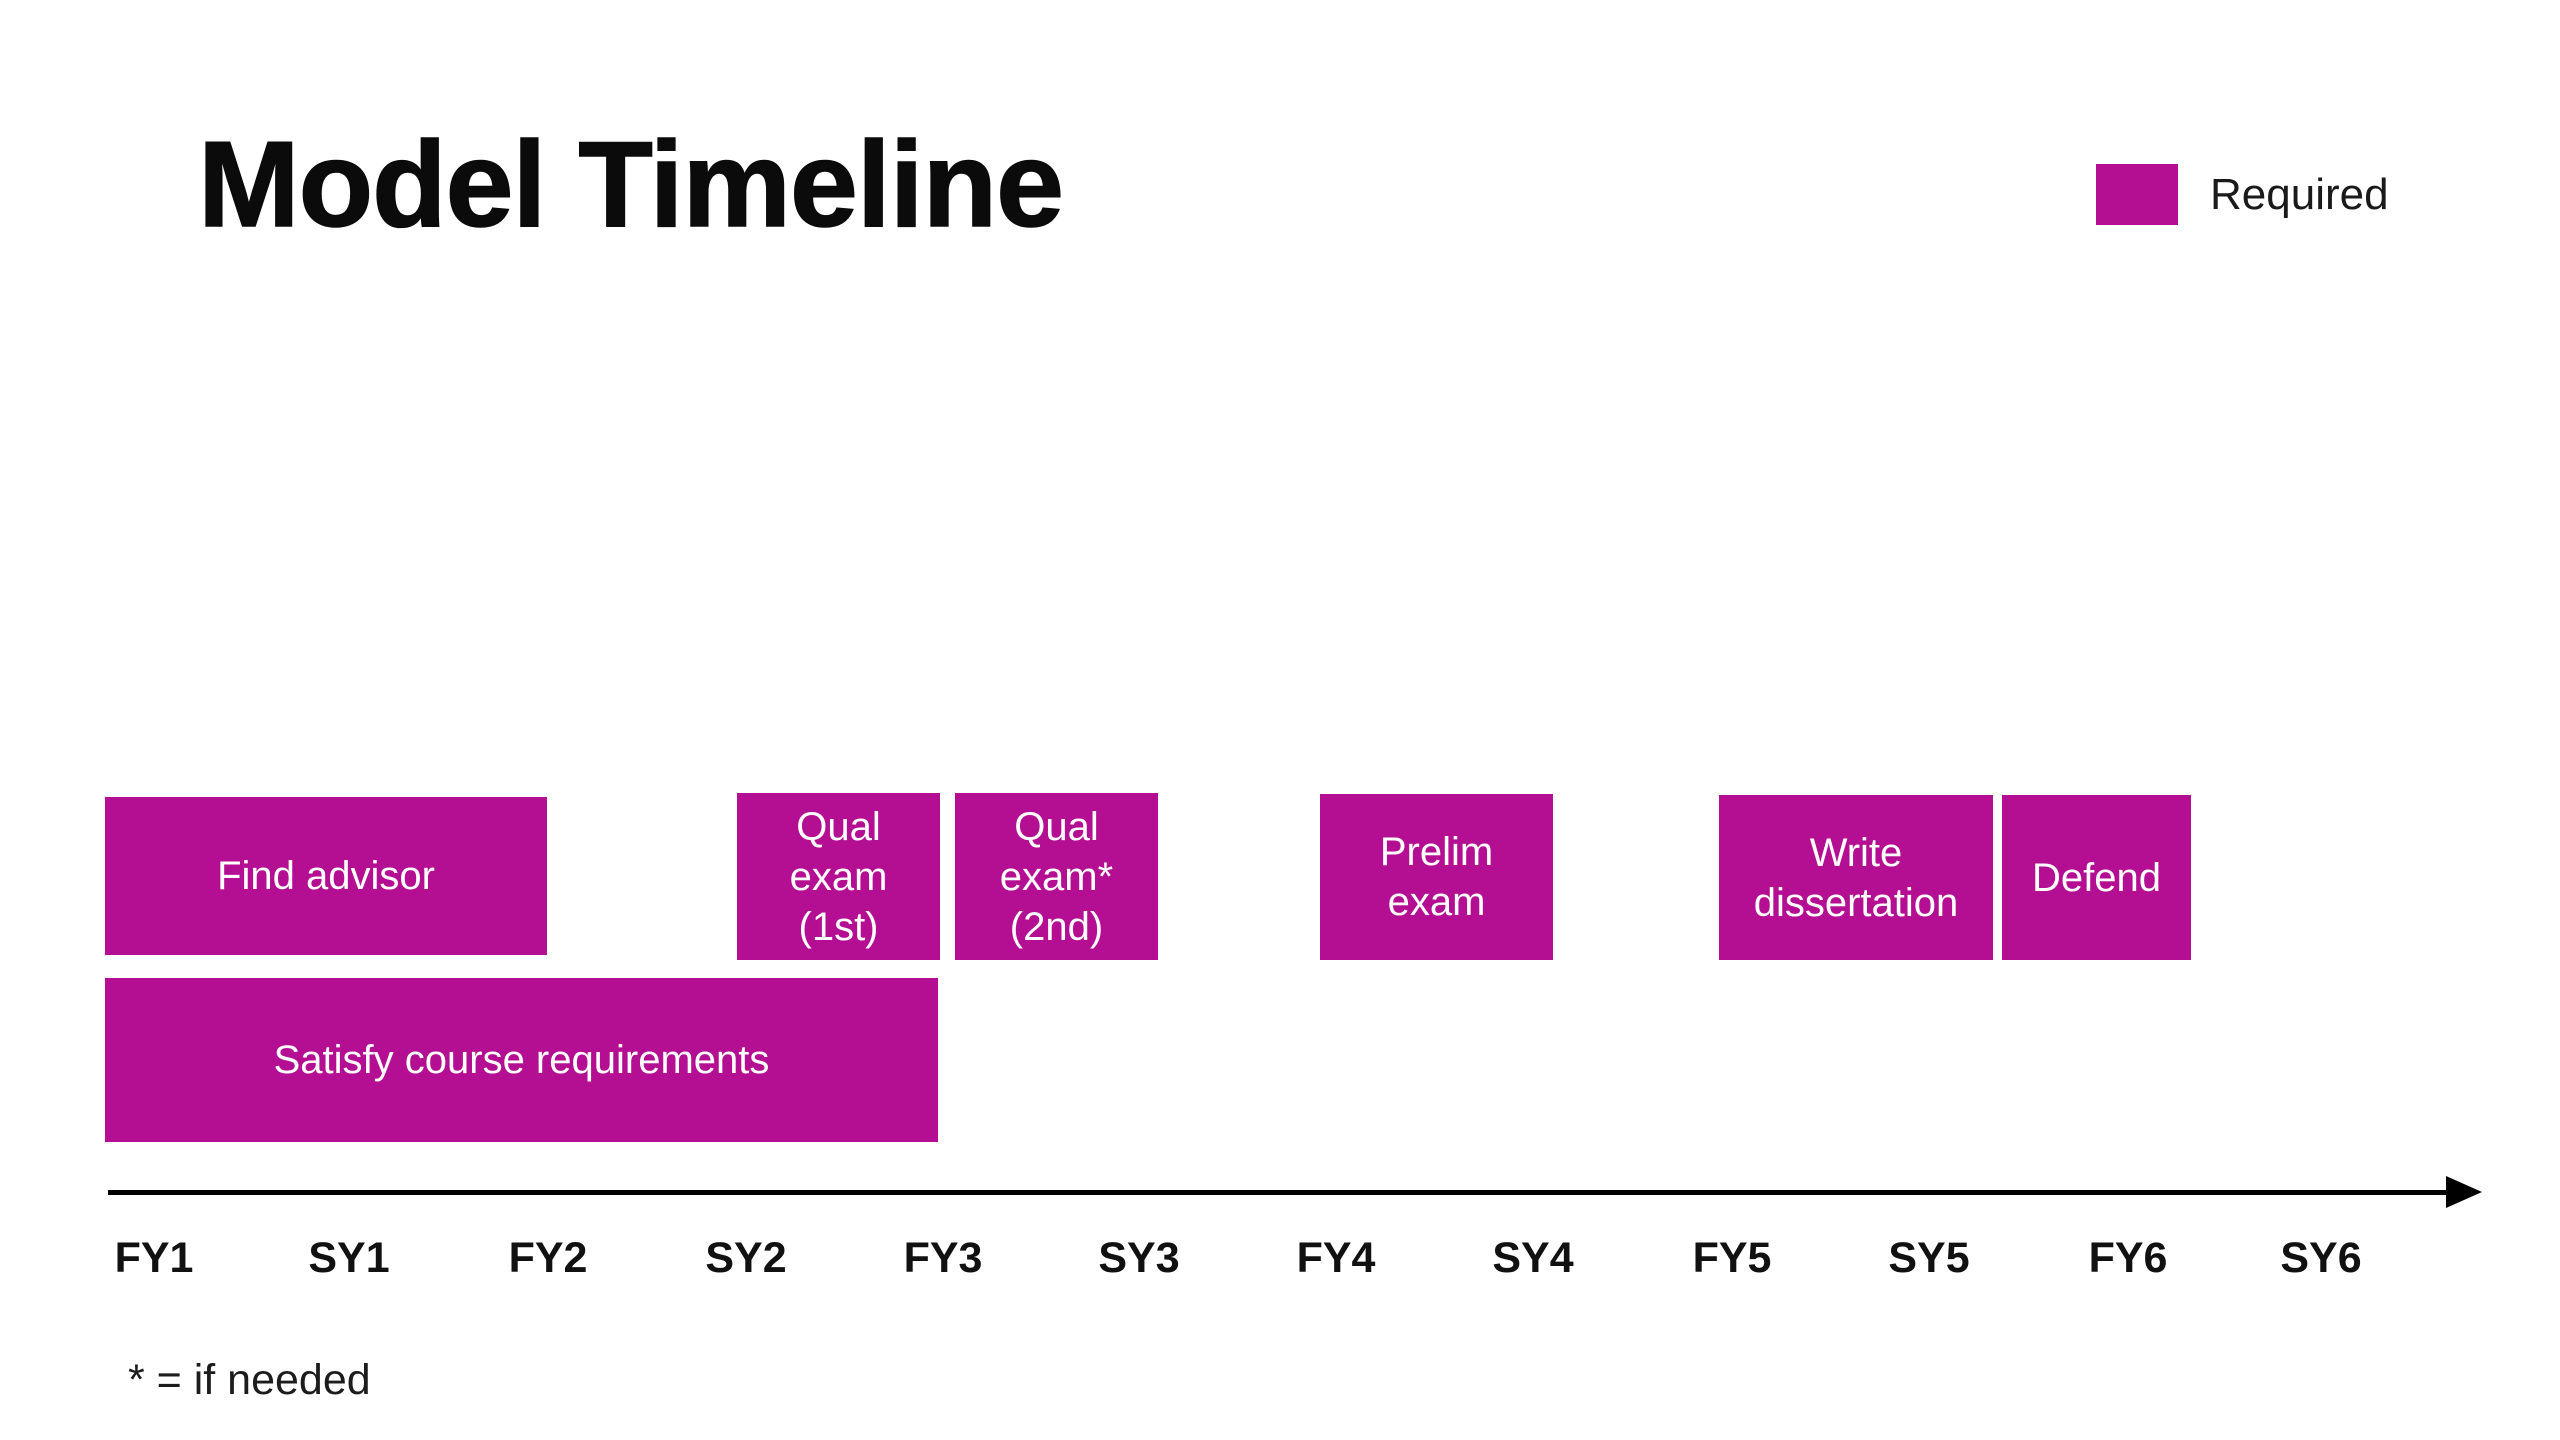  I want to click on box-label: Defend, so click(2096, 877).